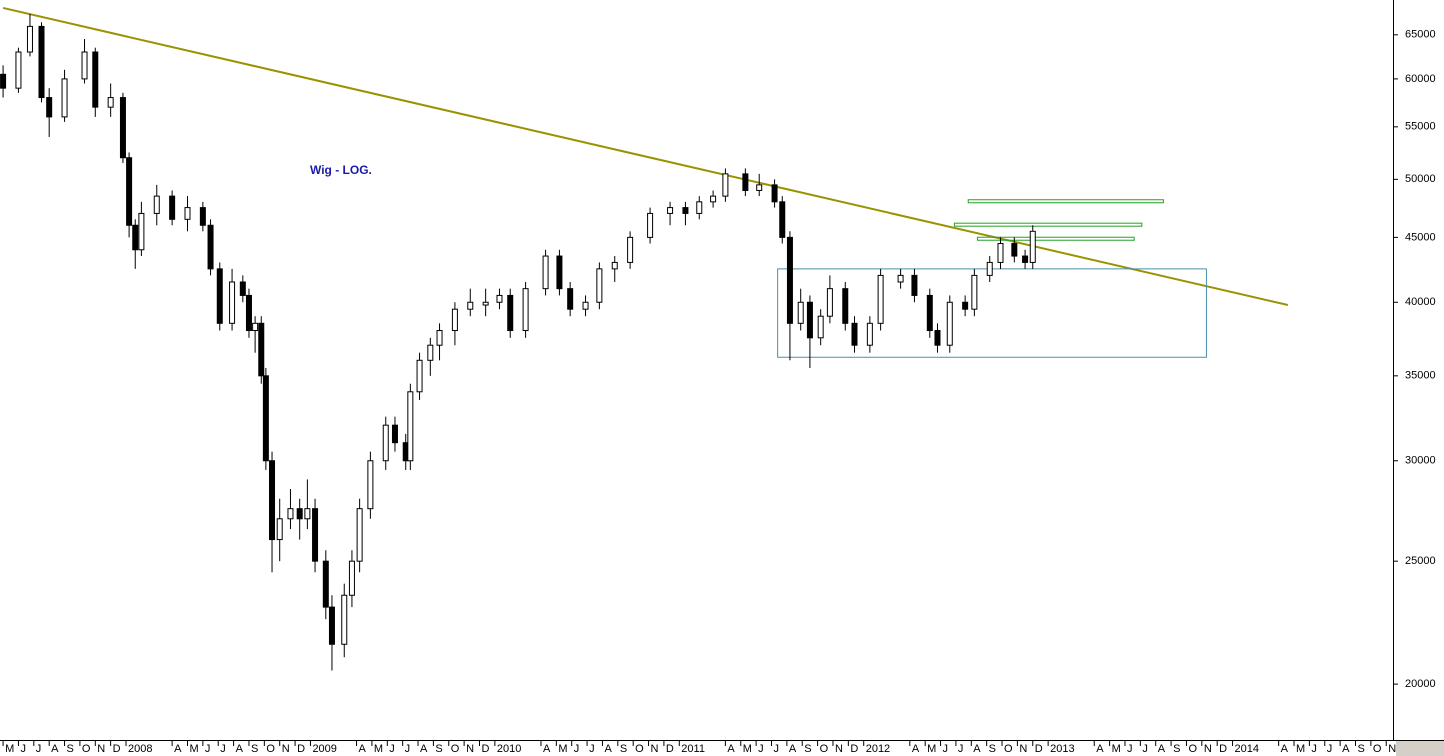 The width and height of the screenshot is (1444, 756). Describe the element at coordinates (1420, 748) in the screenshot. I see `corner` at that location.